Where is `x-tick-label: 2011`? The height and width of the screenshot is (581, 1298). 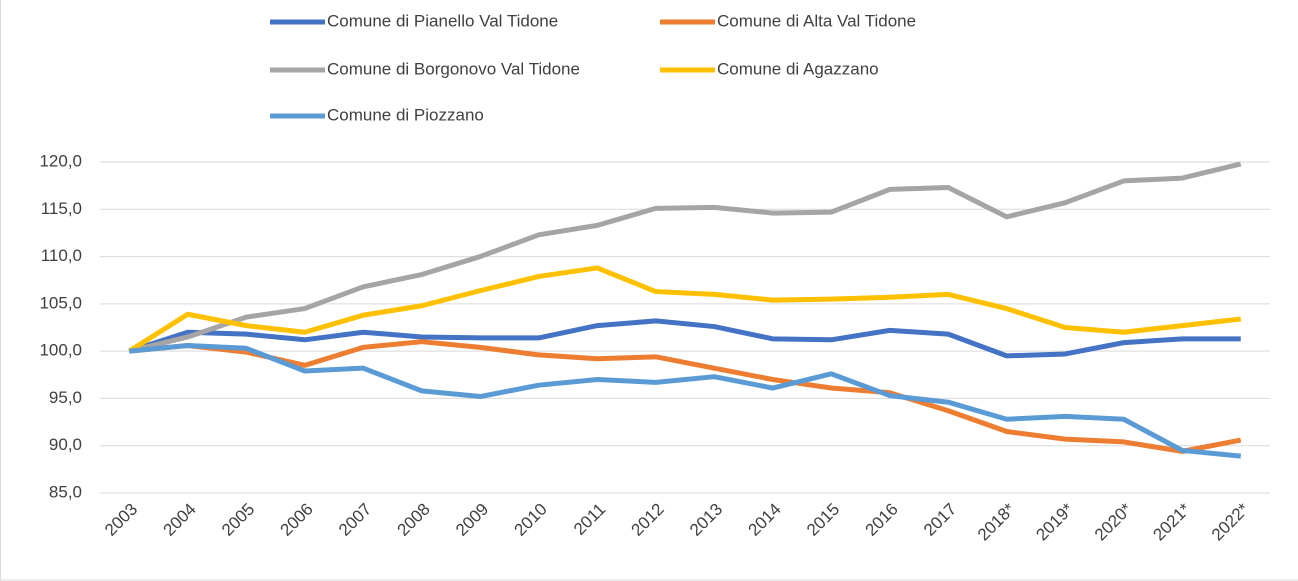
x-tick-label: 2011 is located at coordinates (589, 519).